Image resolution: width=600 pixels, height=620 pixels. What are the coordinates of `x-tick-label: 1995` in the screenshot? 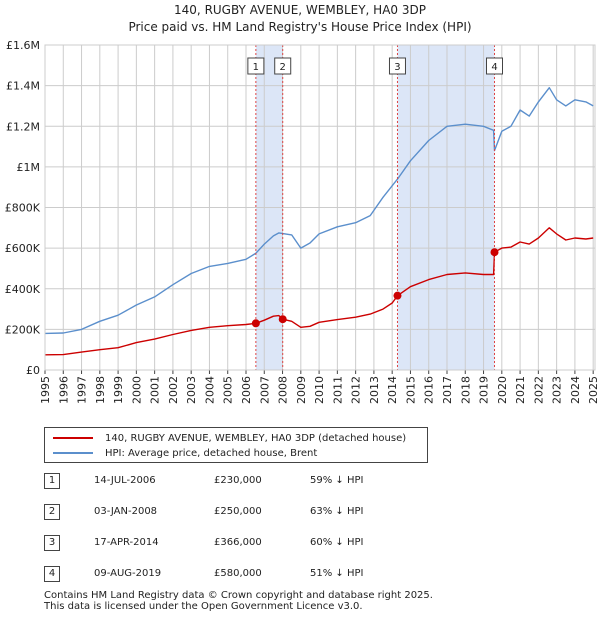 It's located at (45, 390).